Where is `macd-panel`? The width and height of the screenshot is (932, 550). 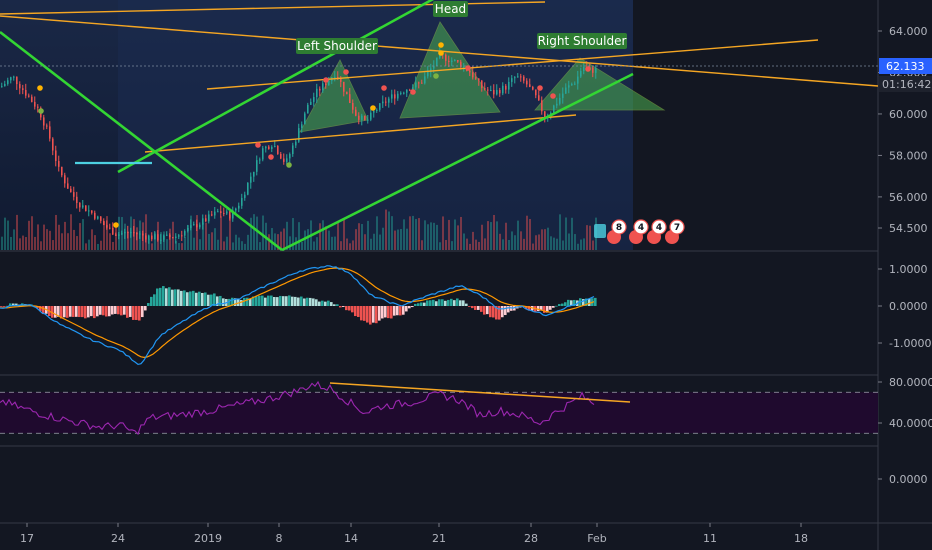 macd-panel is located at coordinates (298, 315).